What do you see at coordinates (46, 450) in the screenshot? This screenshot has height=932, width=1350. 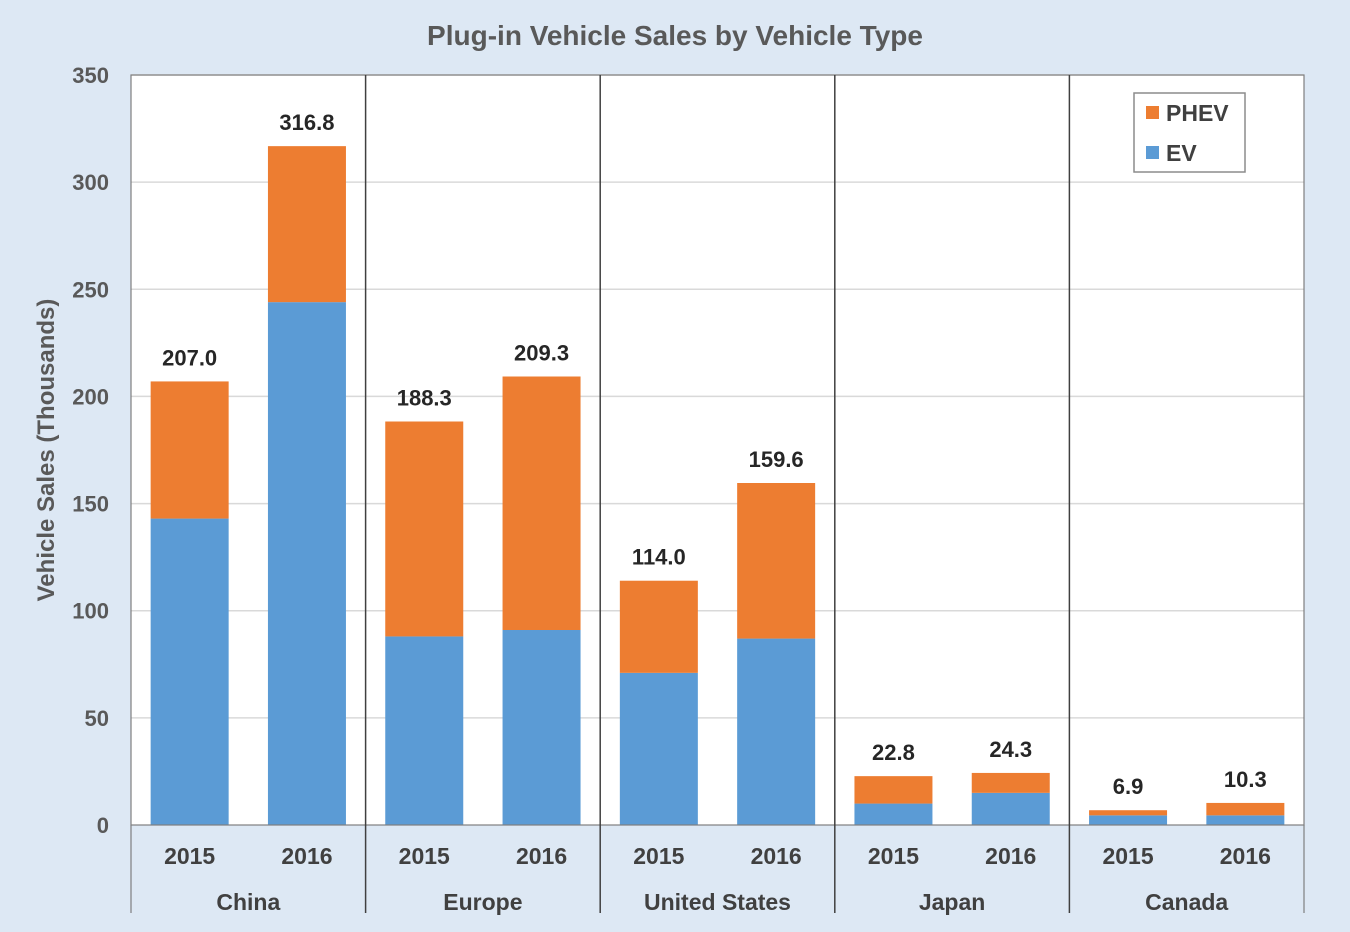 I see `y-axis-label: Vehicle Sales (Thousands)` at bounding box center [46, 450].